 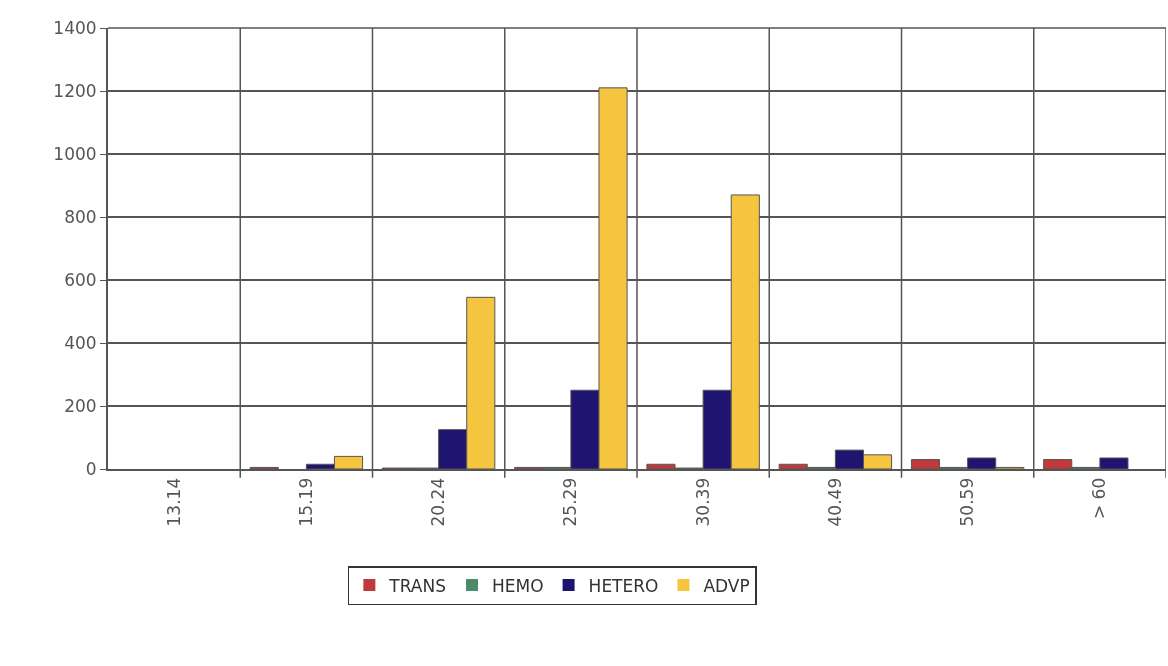 I want to click on y-tick-label: 1400, so click(x=75, y=27).